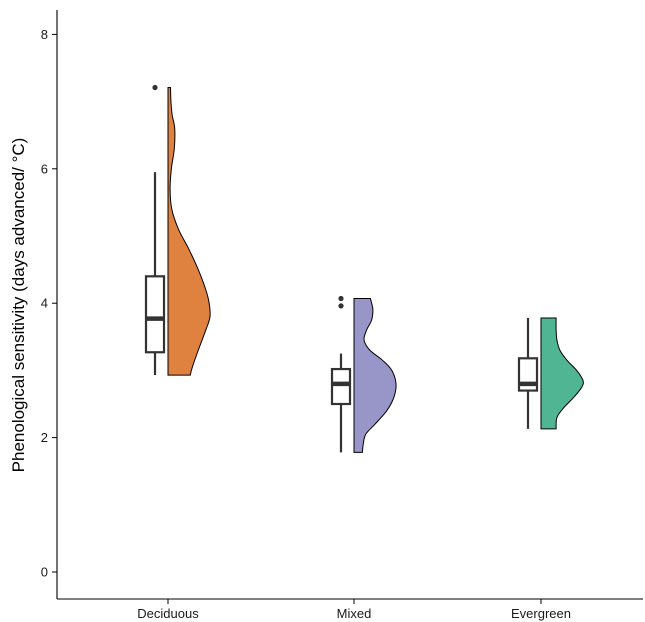 This screenshot has height=622, width=645. I want to click on x-tick-label-mixed: Mixed, so click(354, 613).